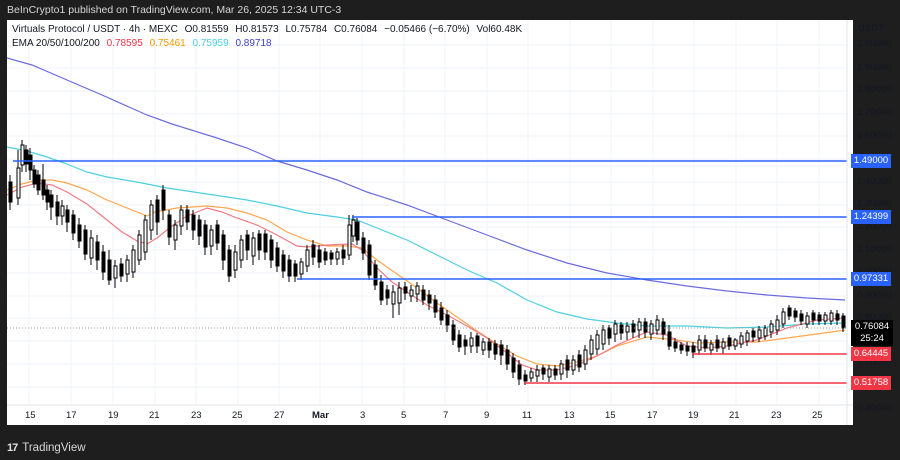  I want to click on level-badge-1490: 1.49000, so click(871, 161).